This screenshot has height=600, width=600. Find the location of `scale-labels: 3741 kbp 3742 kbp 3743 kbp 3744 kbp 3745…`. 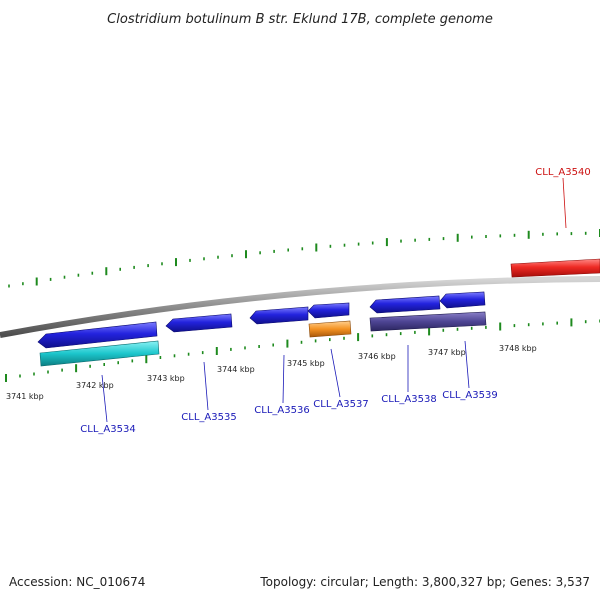

scale-labels: 3741 kbp 3742 kbp 3743 kbp 3744 kbp 3745… is located at coordinates (271, 372).